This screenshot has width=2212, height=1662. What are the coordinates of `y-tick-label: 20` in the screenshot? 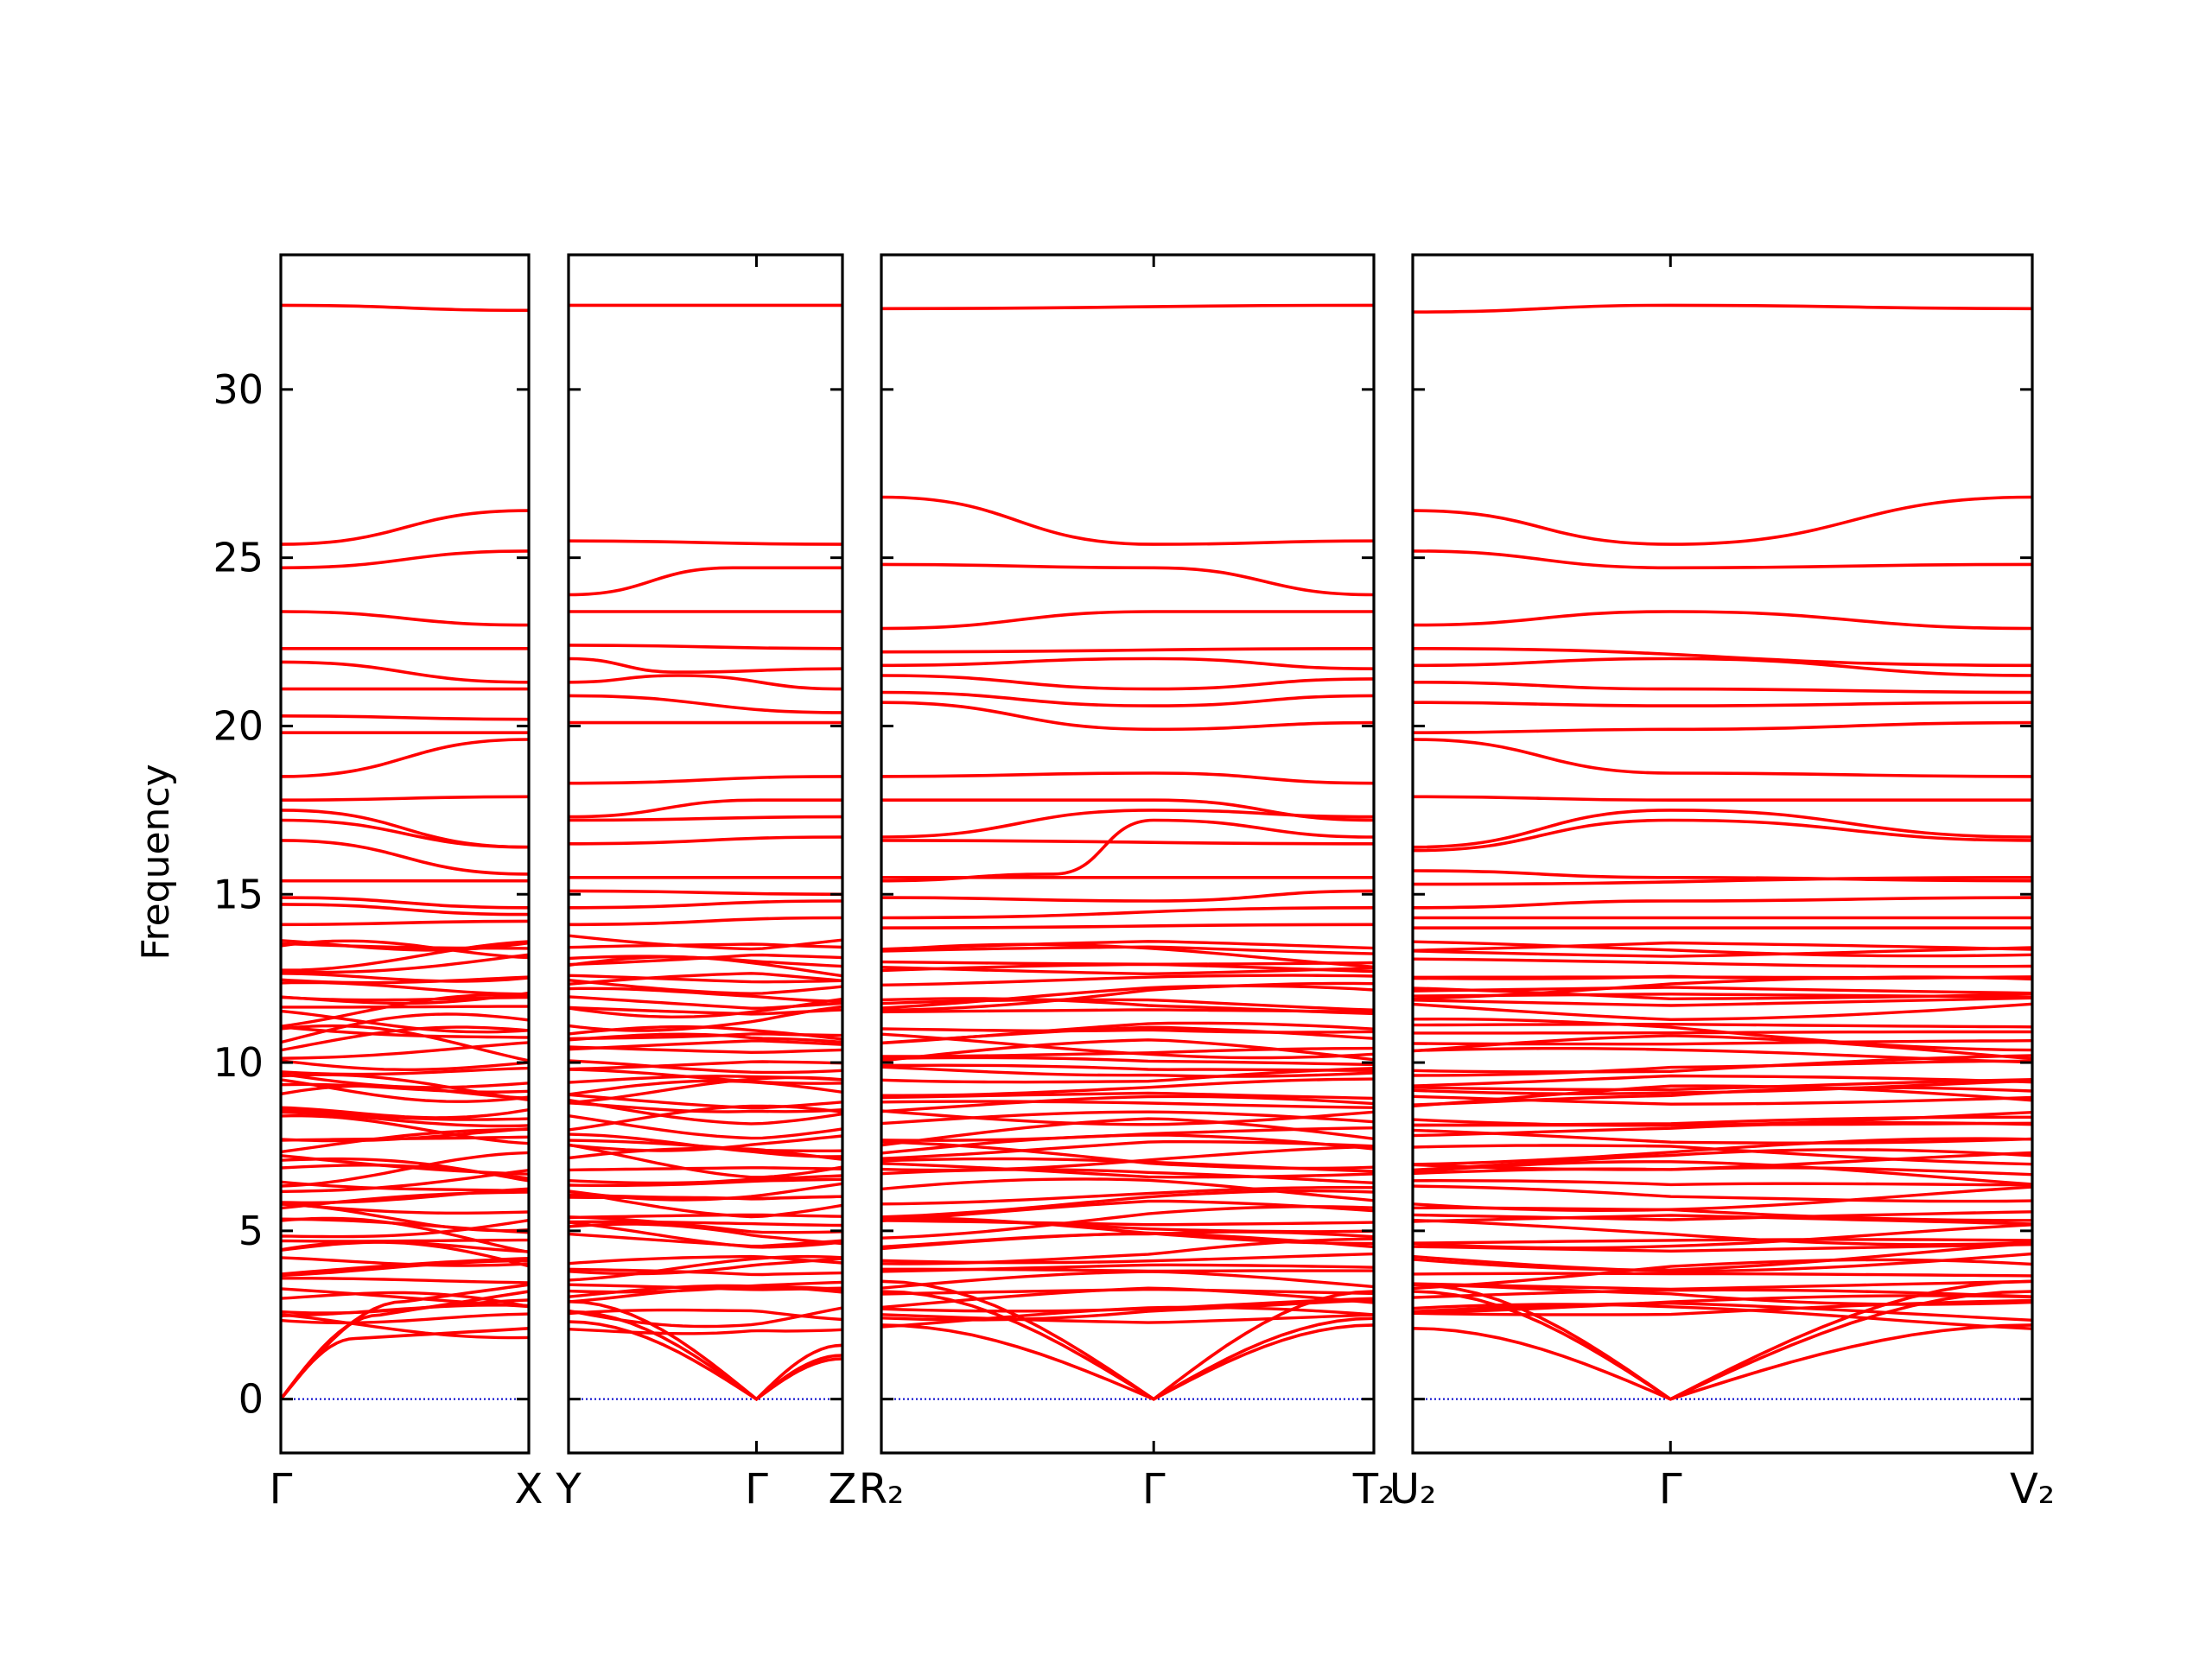 It's located at (238, 725).